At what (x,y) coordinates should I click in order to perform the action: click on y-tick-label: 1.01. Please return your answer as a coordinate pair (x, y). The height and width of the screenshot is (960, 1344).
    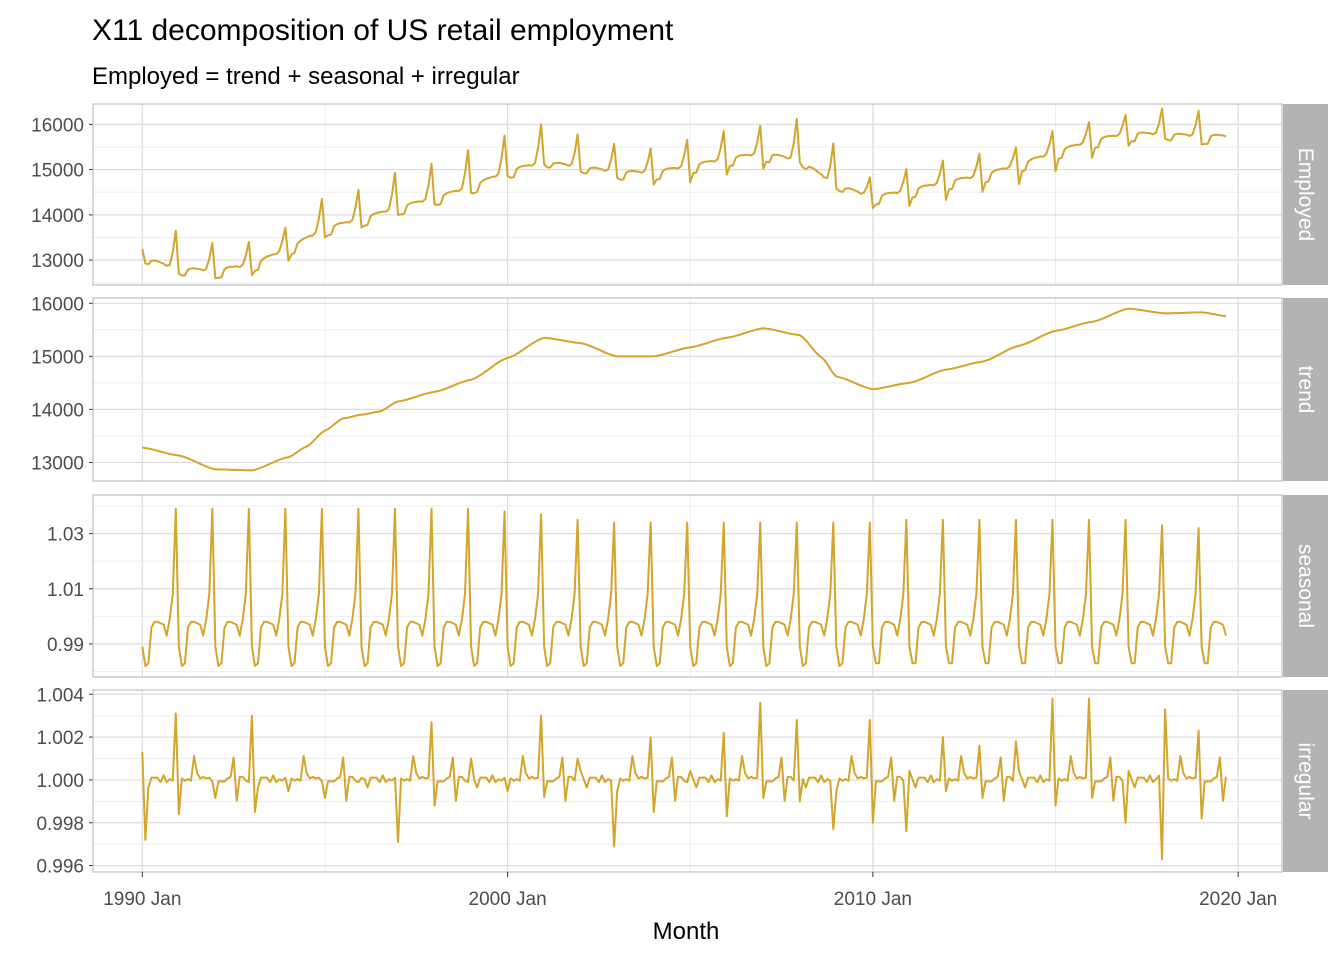
    Looking at the image, I should click on (65, 590).